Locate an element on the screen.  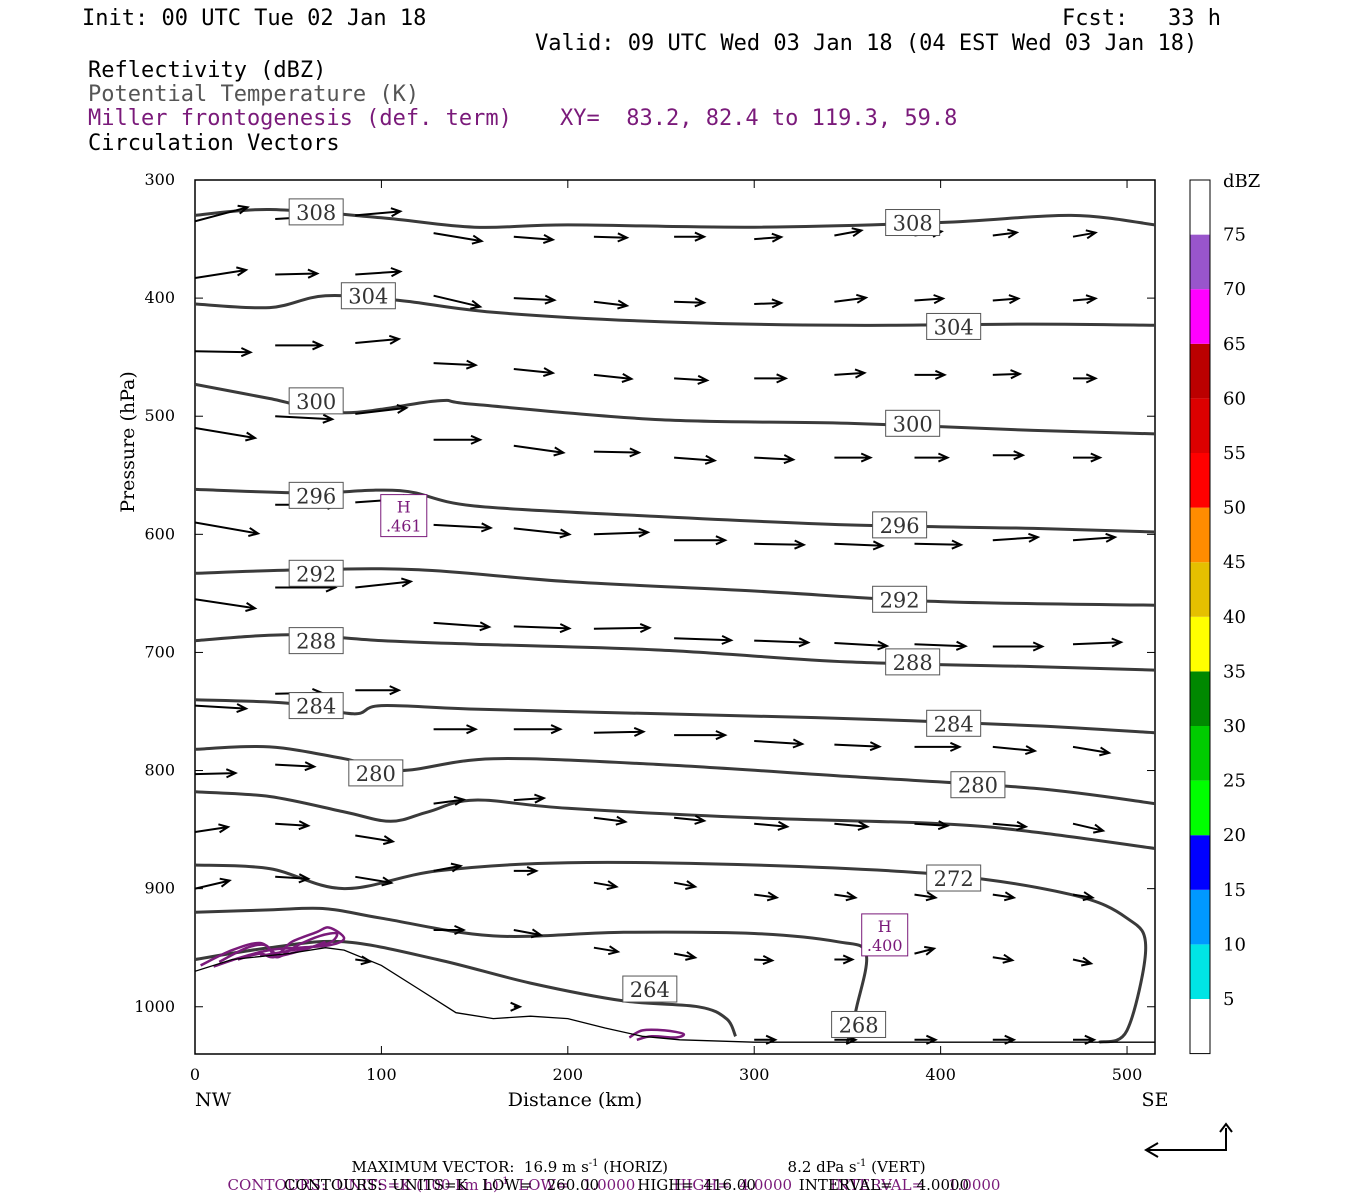
contour-label-296: 296 is located at coordinates (900, 526).